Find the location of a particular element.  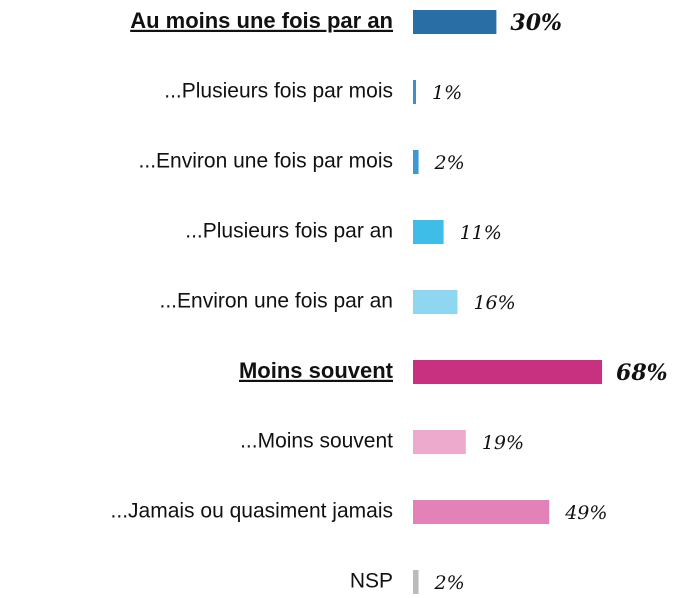

category-label: ...Jamais ou quasiment jamais is located at coordinates (252, 511).